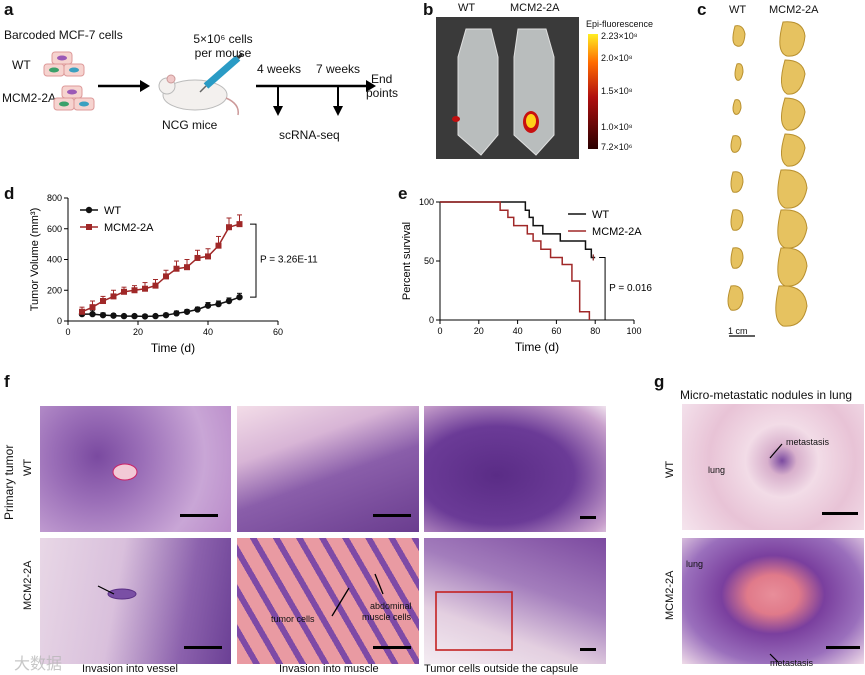 The height and width of the screenshot is (675, 865). Describe the element at coordinates (289, 260) in the screenshot. I see `p-value-label: P = 3.26E-11` at that location.